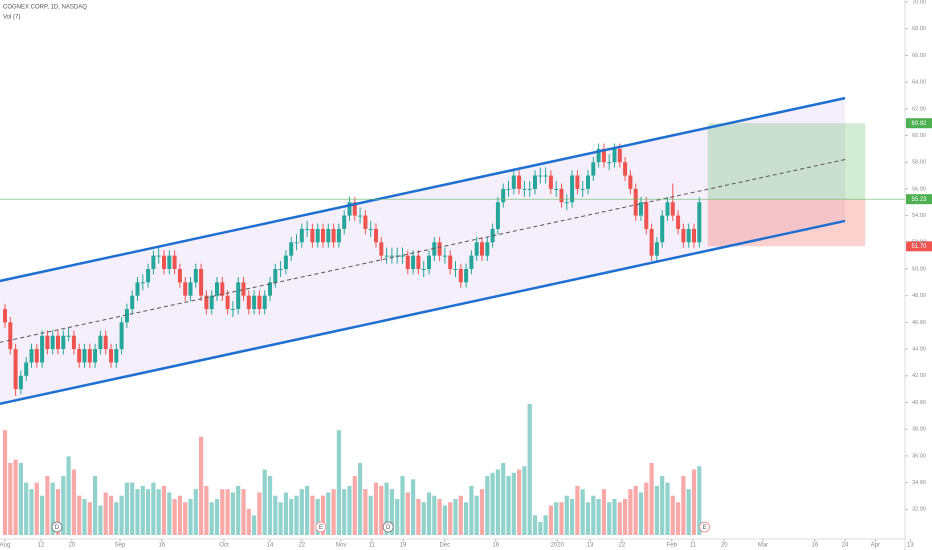  I want to click on x-tick-label: 12, so click(41, 546).